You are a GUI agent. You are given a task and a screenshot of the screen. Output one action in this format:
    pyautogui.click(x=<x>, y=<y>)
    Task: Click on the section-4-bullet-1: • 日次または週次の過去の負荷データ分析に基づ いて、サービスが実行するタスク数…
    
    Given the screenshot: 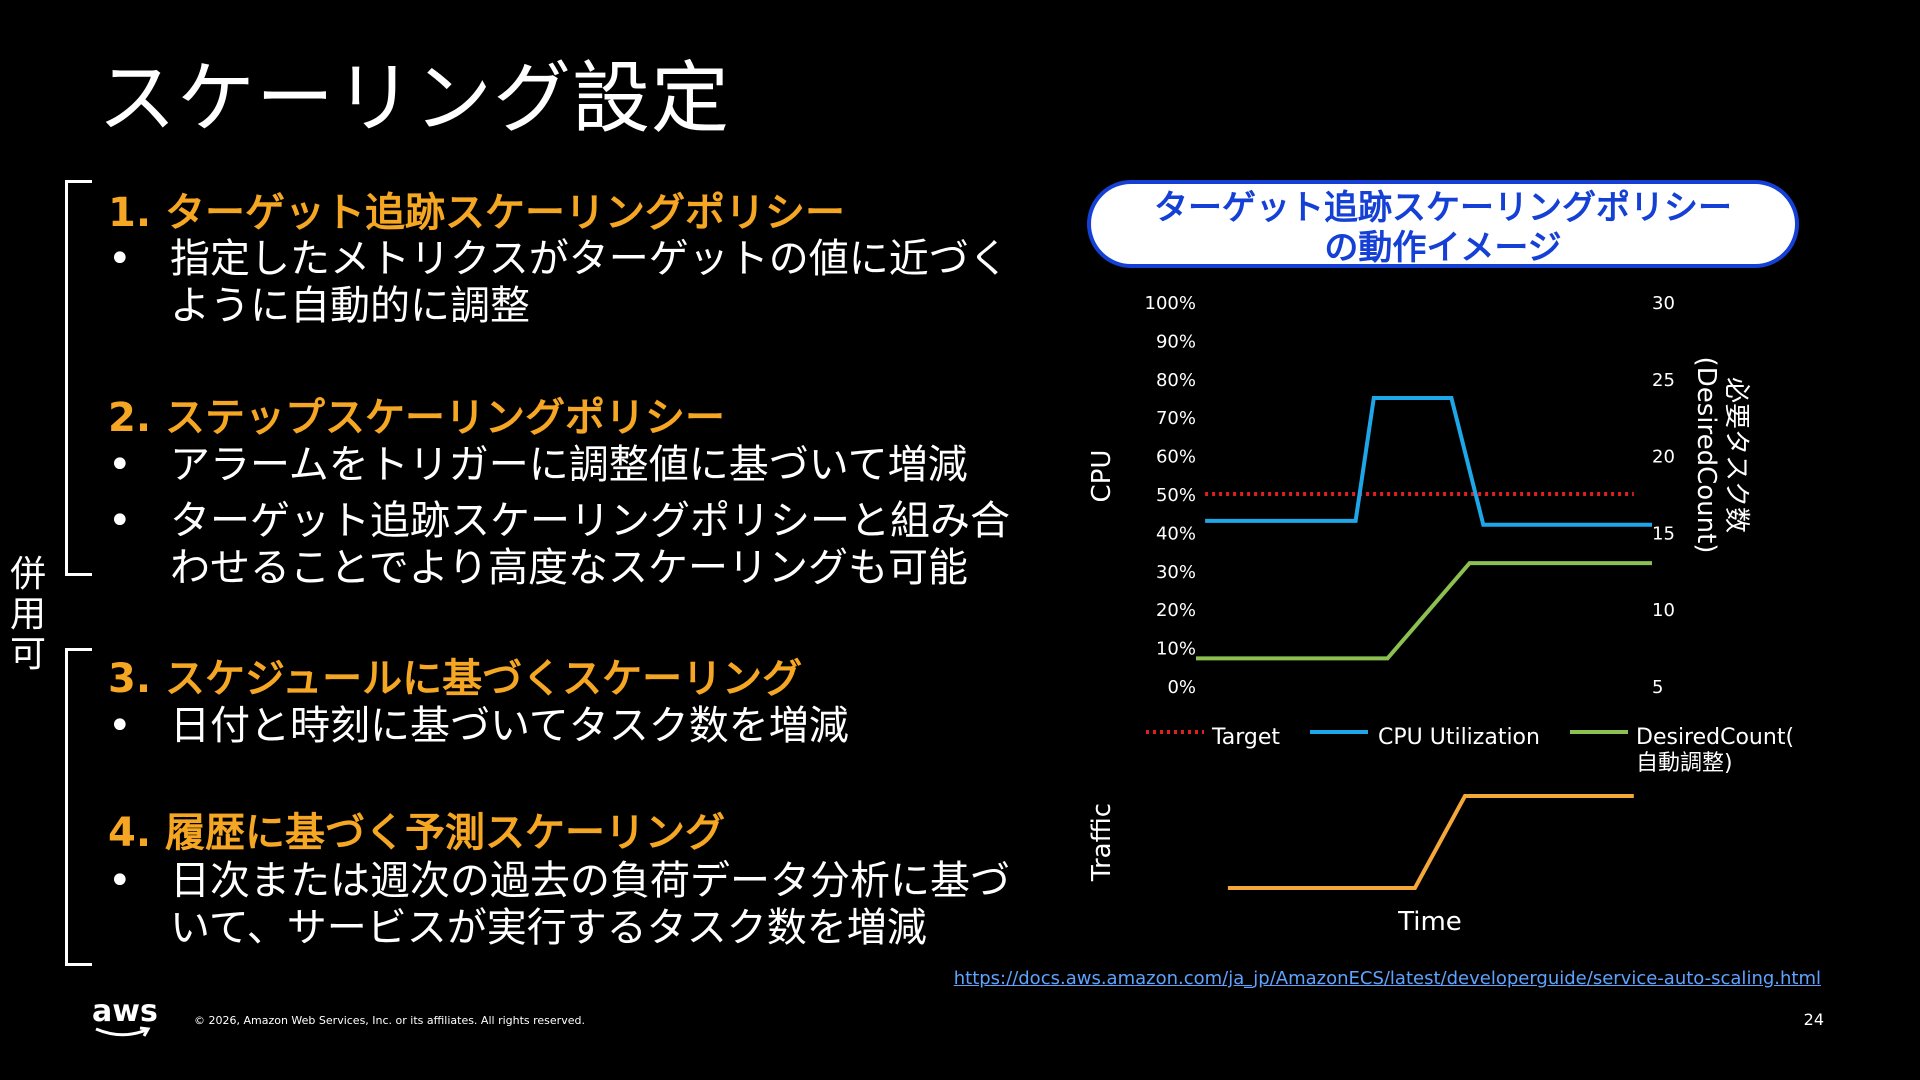 What is the action you would take?
    pyautogui.click(x=568, y=906)
    